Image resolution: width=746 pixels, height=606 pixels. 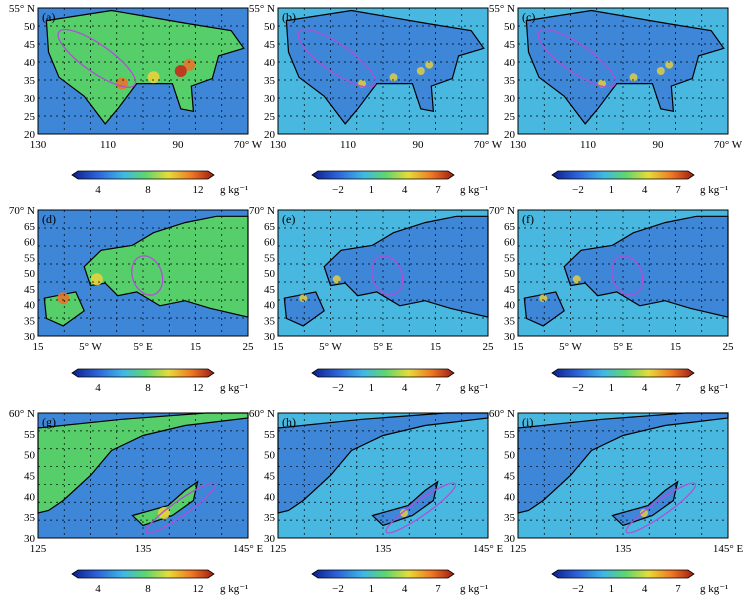 I want to click on panel-label: (g), so click(x=49, y=422).